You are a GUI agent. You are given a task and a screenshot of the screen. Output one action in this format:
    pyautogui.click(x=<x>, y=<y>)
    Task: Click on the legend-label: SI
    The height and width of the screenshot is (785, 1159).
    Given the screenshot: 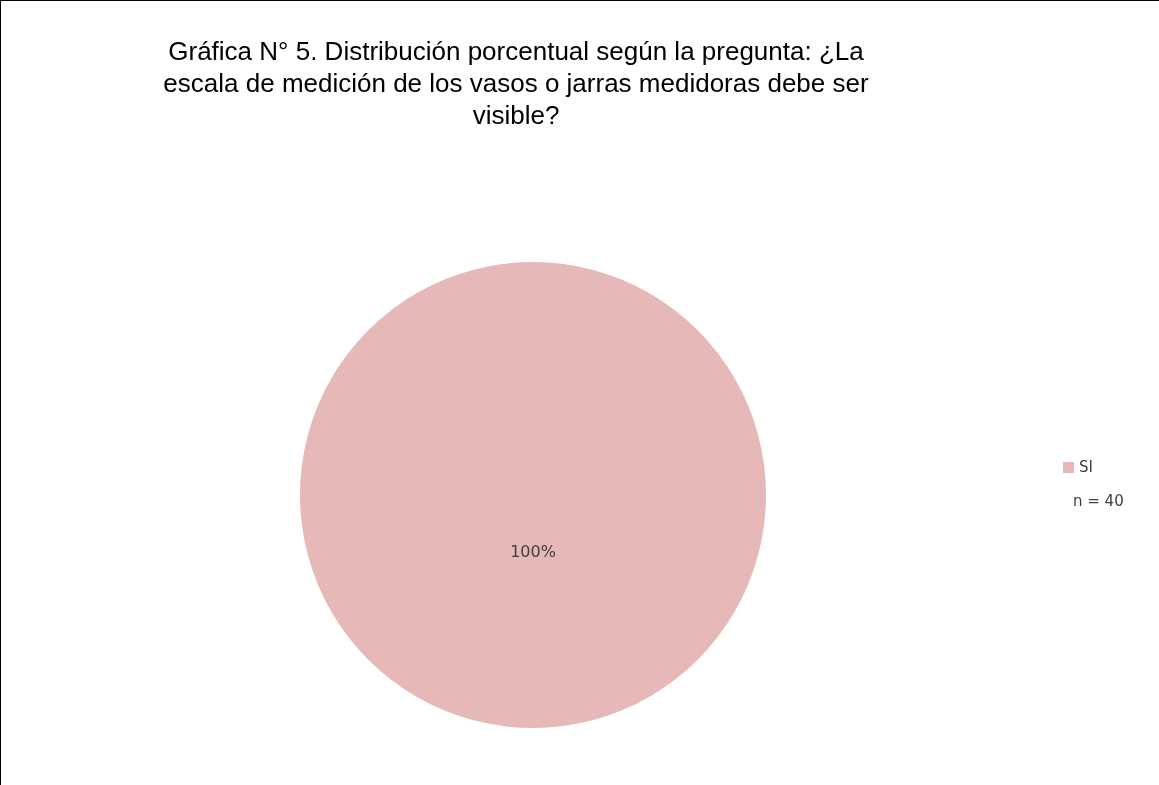 What is the action you would take?
    pyautogui.click(x=1086, y=467)
    